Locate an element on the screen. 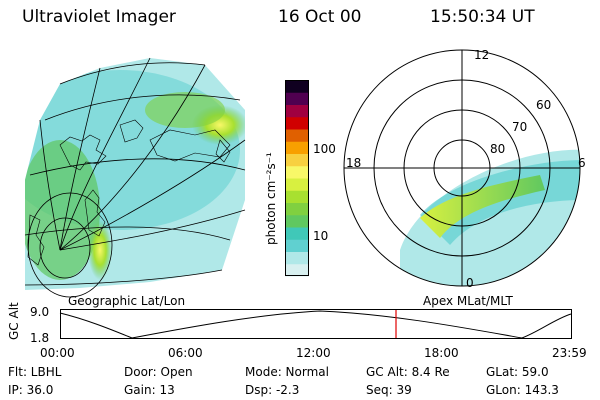 The height and width of the screenshot is (400, 600). info-seq: Seq: 39 is located at coordinates (389, 390).